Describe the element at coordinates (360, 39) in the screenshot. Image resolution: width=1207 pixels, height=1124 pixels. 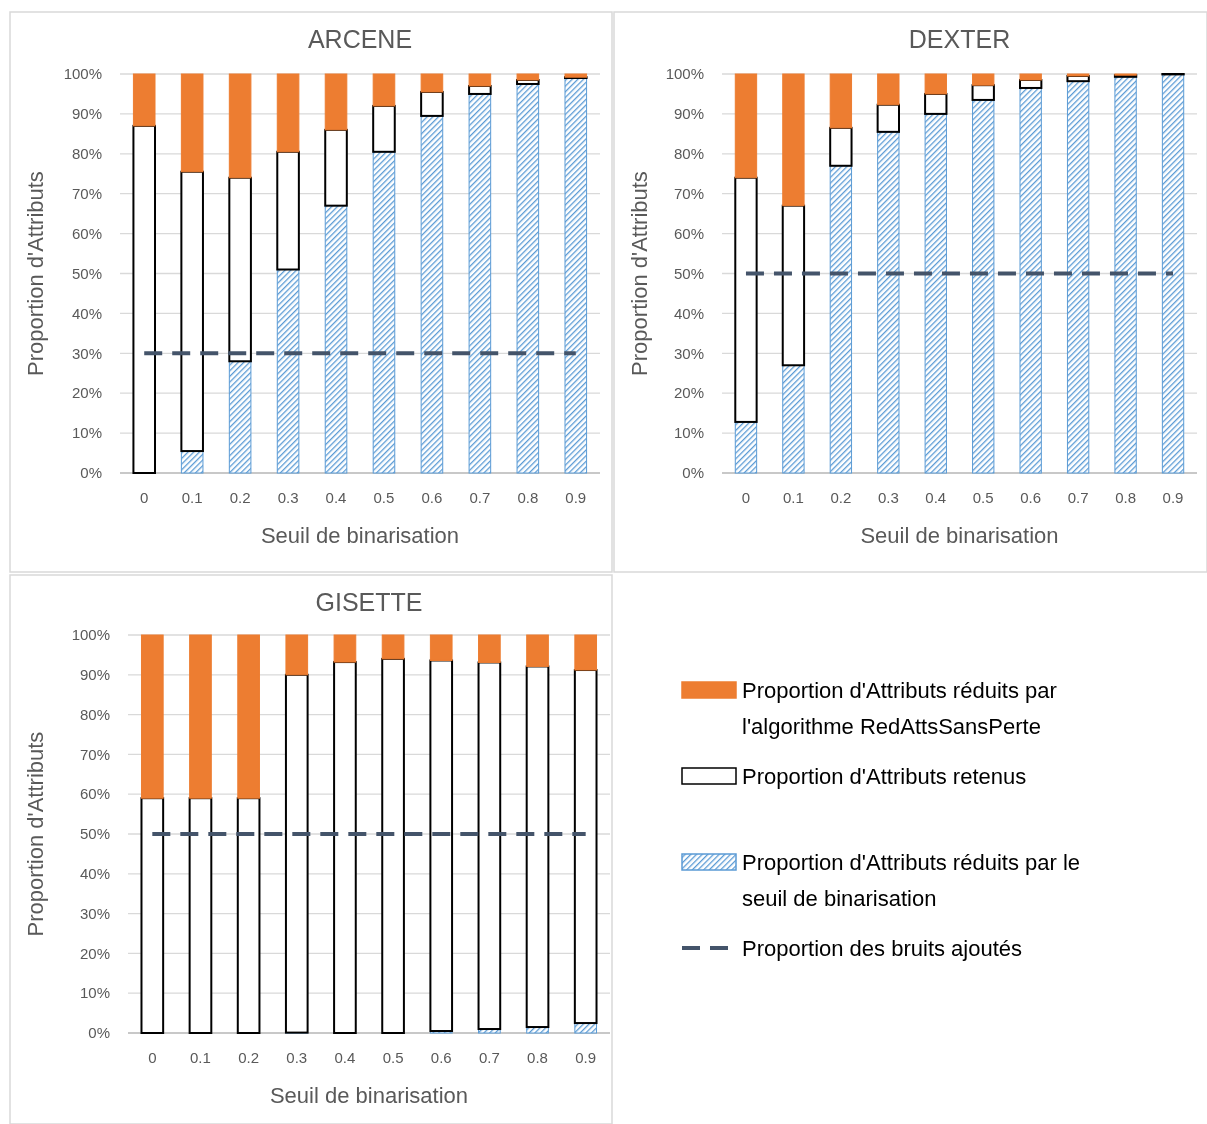
I see `chart-title: ARCENE` at that location.